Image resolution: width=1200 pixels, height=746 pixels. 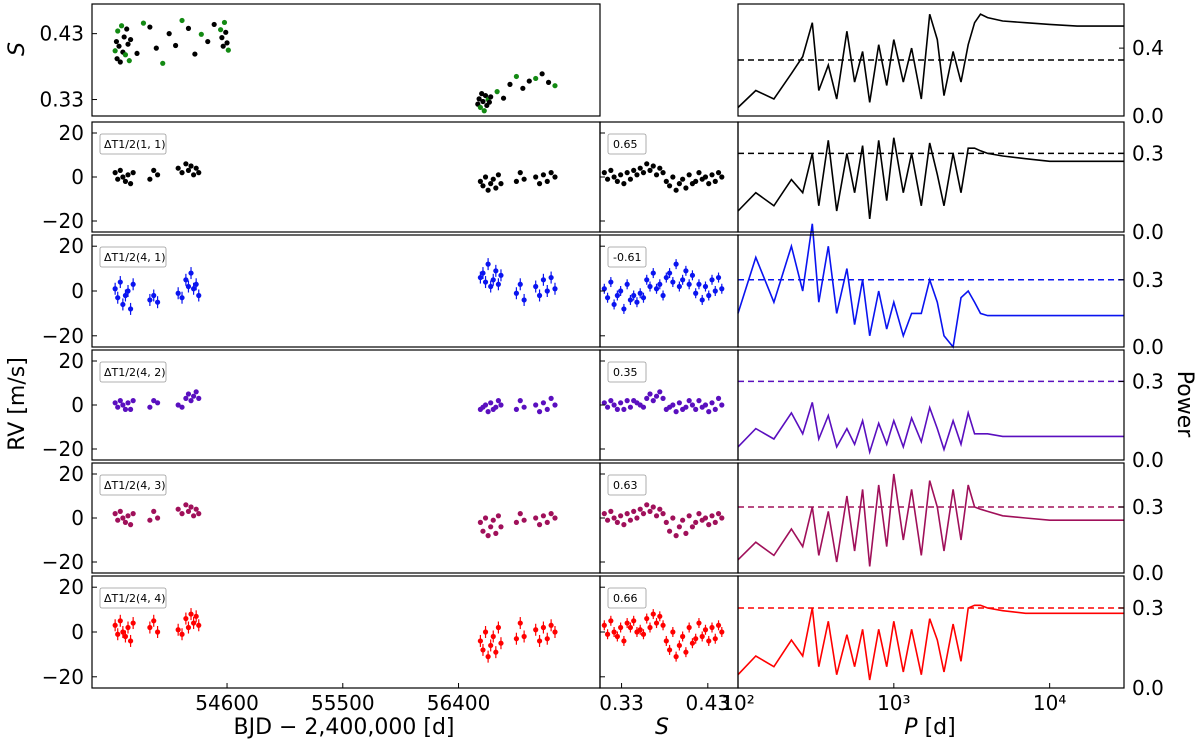 I want to click on corr-label: 0.35, so click(x=627, y=372).